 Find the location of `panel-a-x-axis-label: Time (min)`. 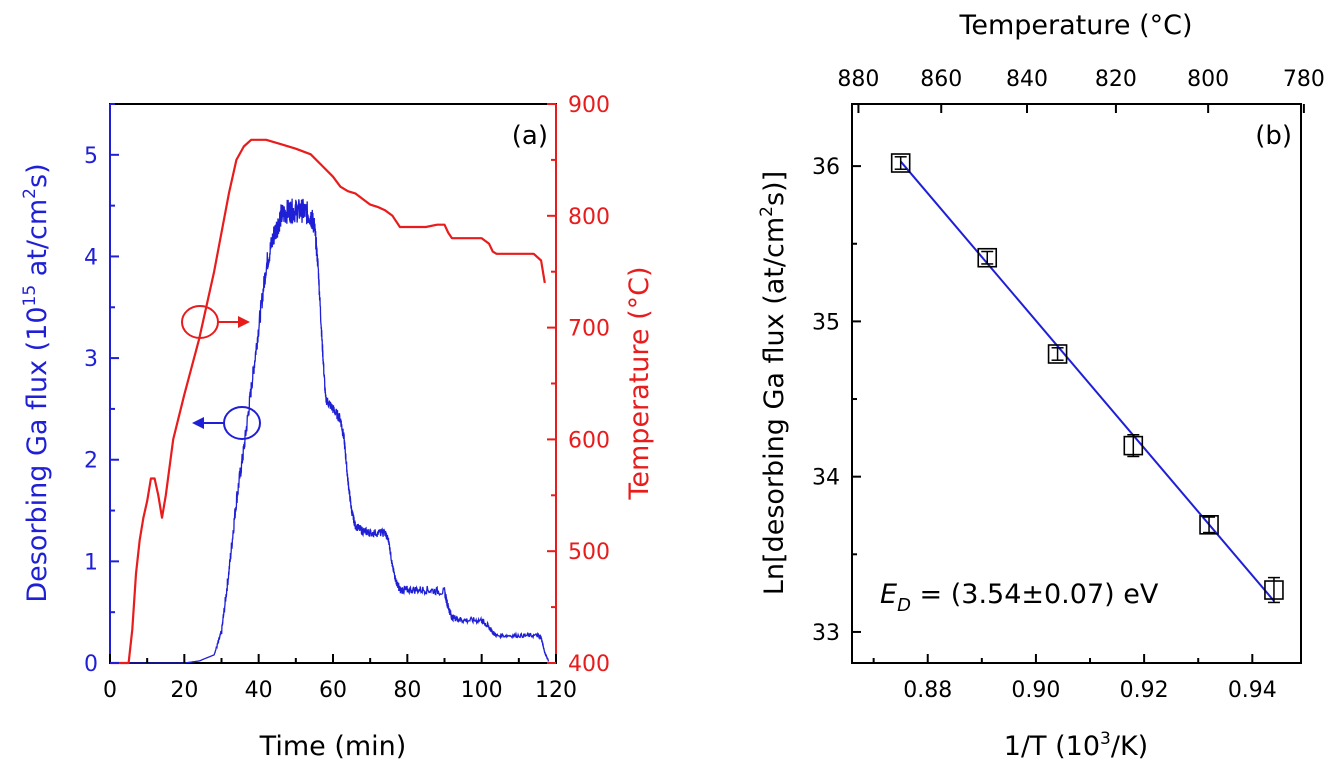

panel-a-x-axis-label: Time (min) is located at coordinates (333, 746).